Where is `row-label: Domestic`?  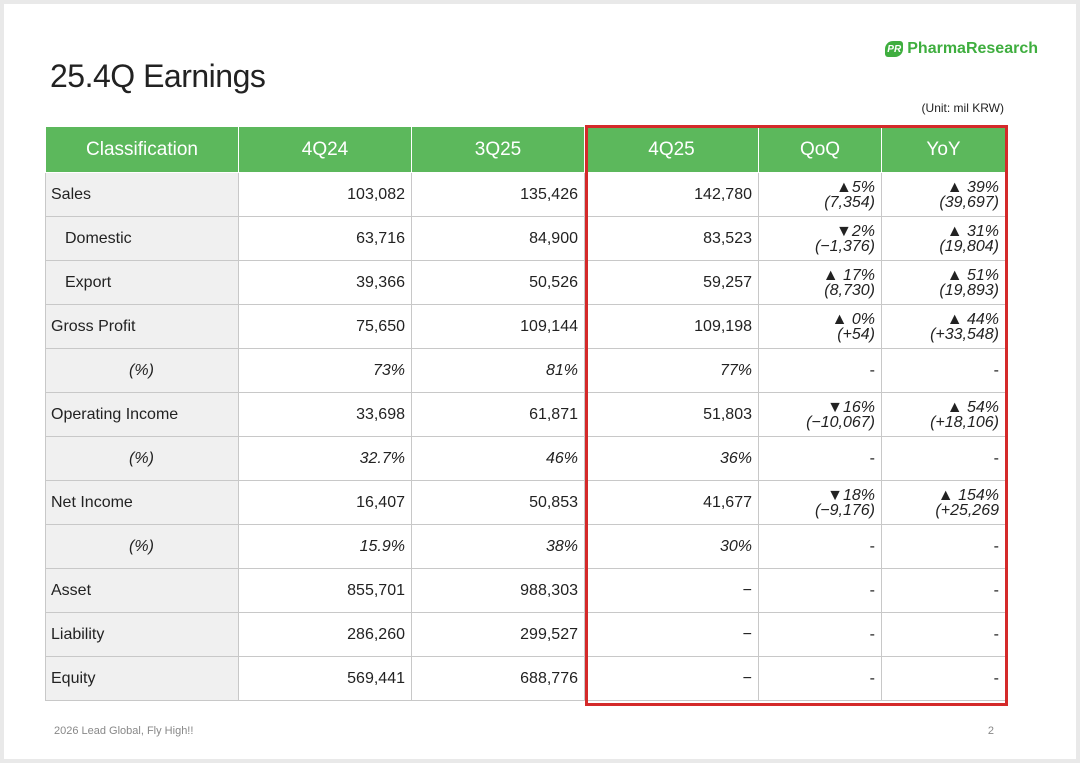
row-label: Domestic is located at coordinates (142, 238).